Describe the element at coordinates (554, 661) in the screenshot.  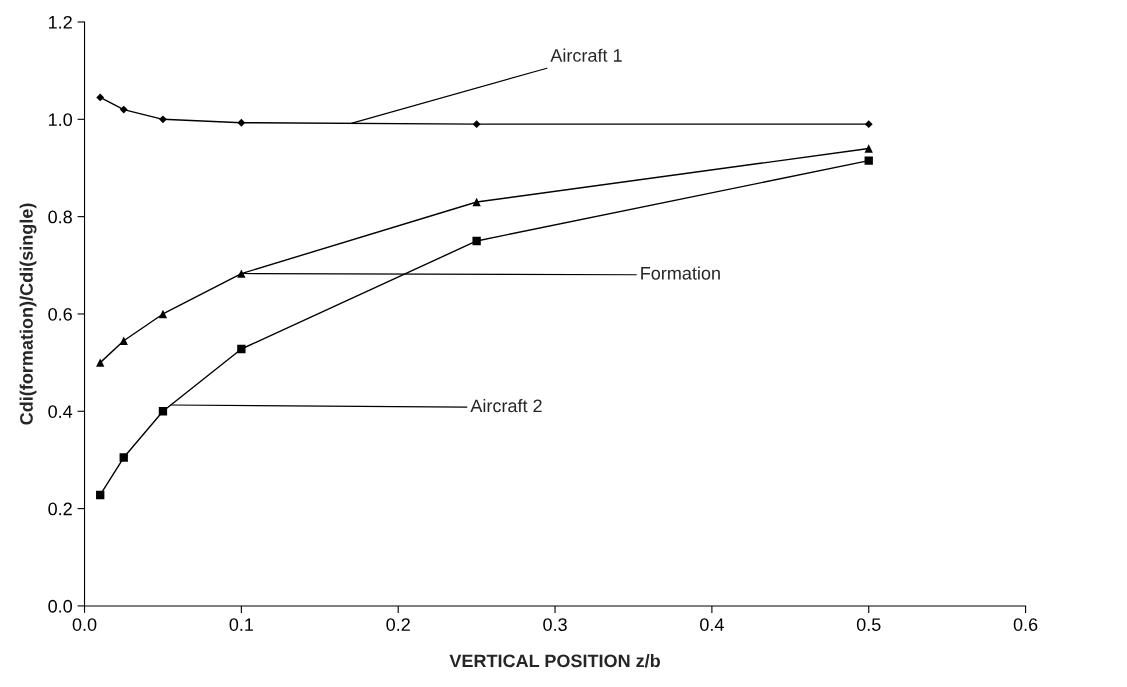
I see `x-axis-title: VERTICAL POSITION z/b` at that location.